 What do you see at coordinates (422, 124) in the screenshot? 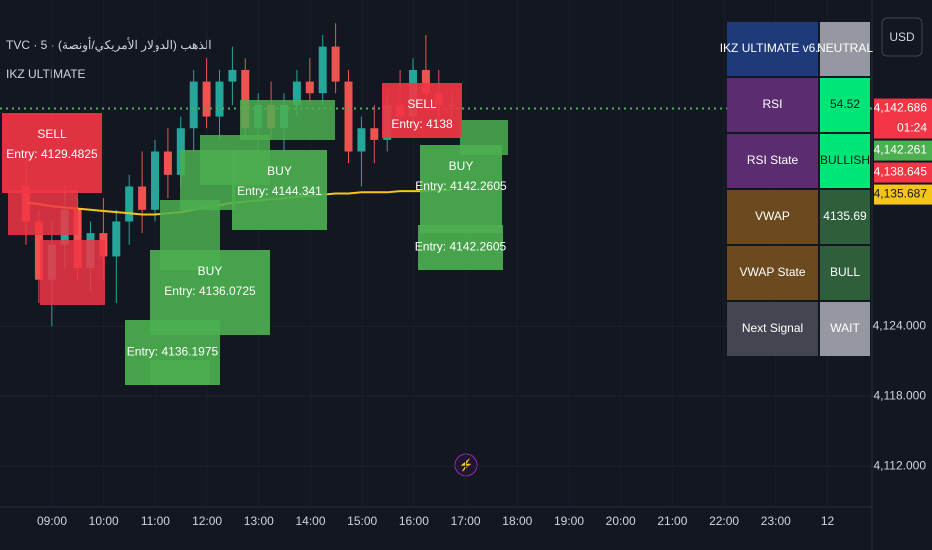
I see `signal-text: Entry: 4138` at bounding box center [422, 124].